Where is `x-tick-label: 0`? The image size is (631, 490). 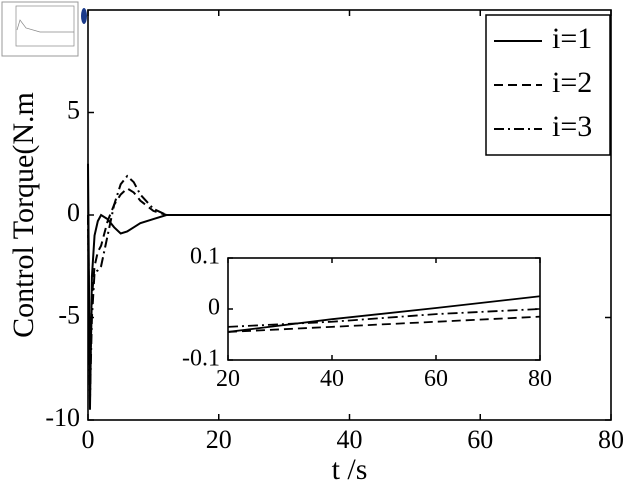
x-tick-label: 0 is located at coordinates (88, 439).